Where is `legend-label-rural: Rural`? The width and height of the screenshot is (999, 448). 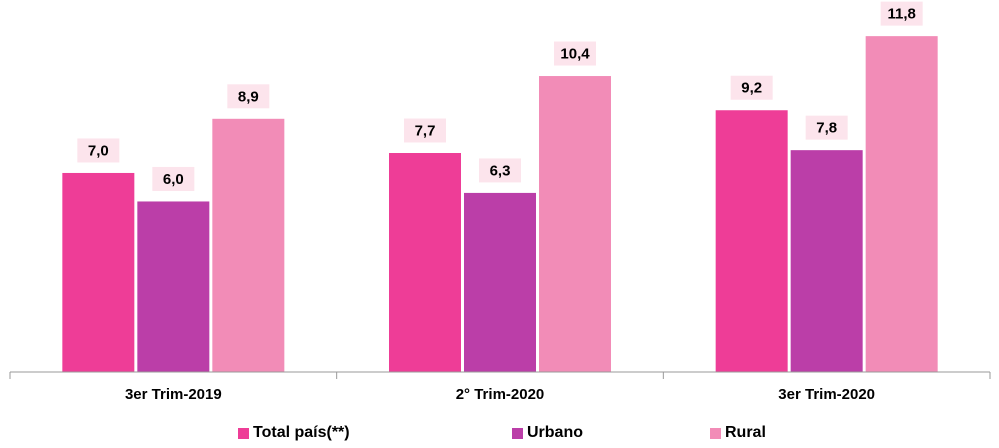
legend-label-rural: Rural is located at coordinates (745, 432).